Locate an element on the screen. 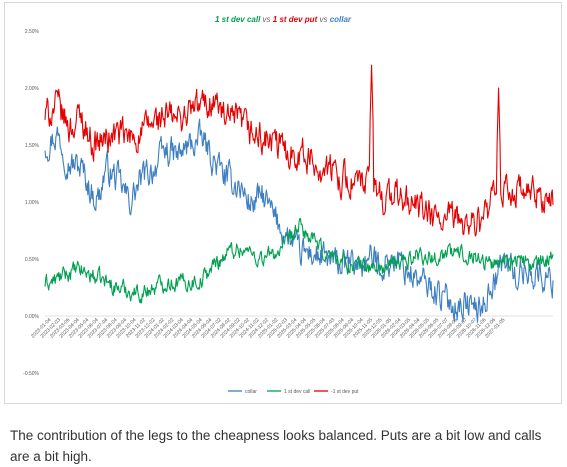  y-tick-label: 2.00% is located at coordinates (32, 89).